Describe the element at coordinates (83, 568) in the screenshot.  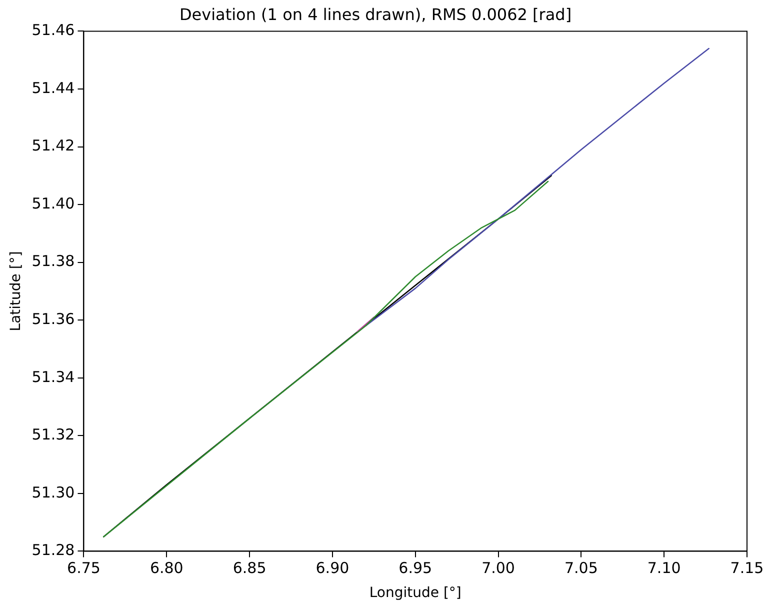
I see `x-tick-label: 6.75` at that location.